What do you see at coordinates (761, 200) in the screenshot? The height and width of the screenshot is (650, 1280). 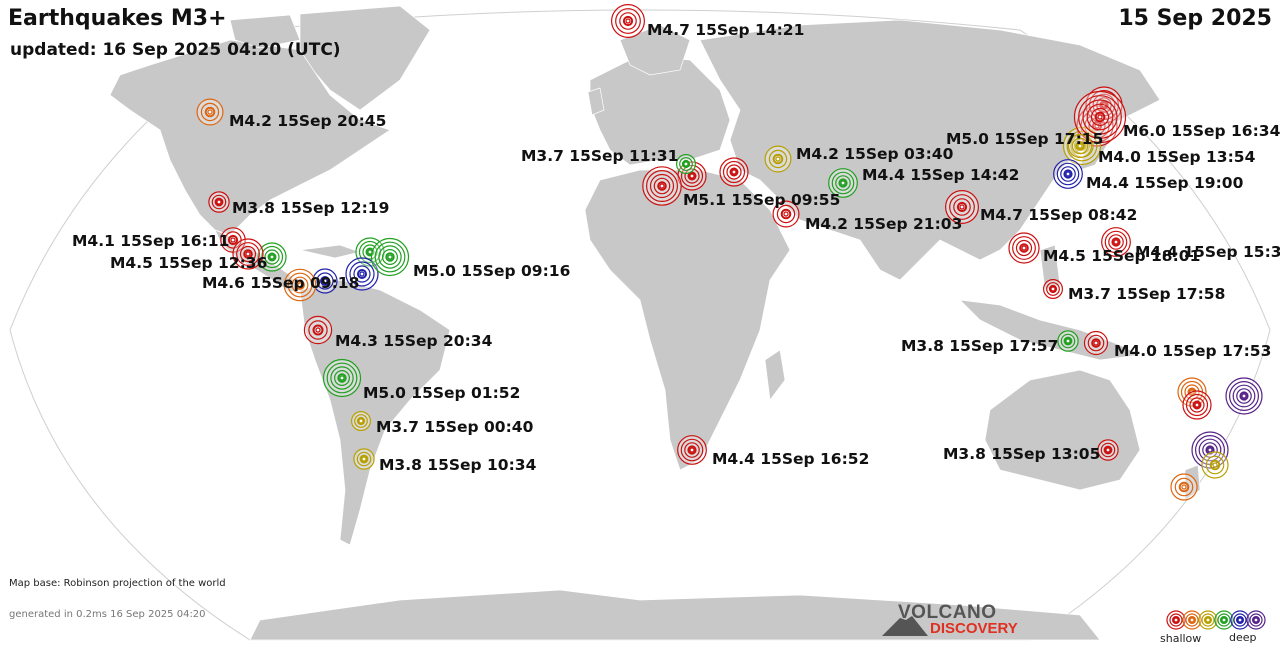 I see `quake-label: M5.1 15Sep 09:55` at bounding box center [761, 200].